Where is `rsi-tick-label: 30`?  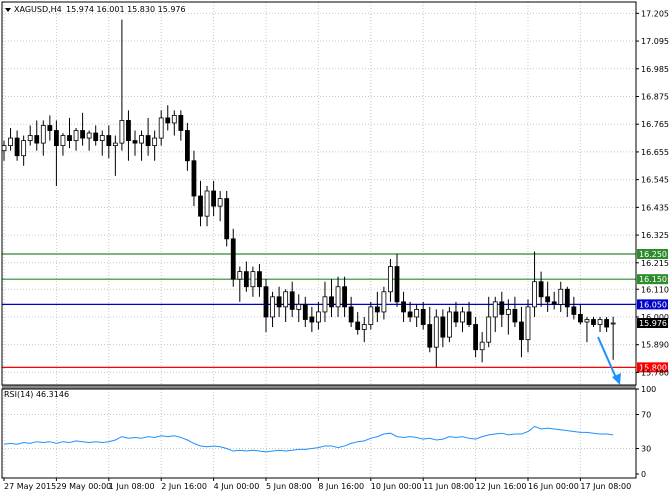
rsi-tick-label: 30 is located at coordinates (646, 449).